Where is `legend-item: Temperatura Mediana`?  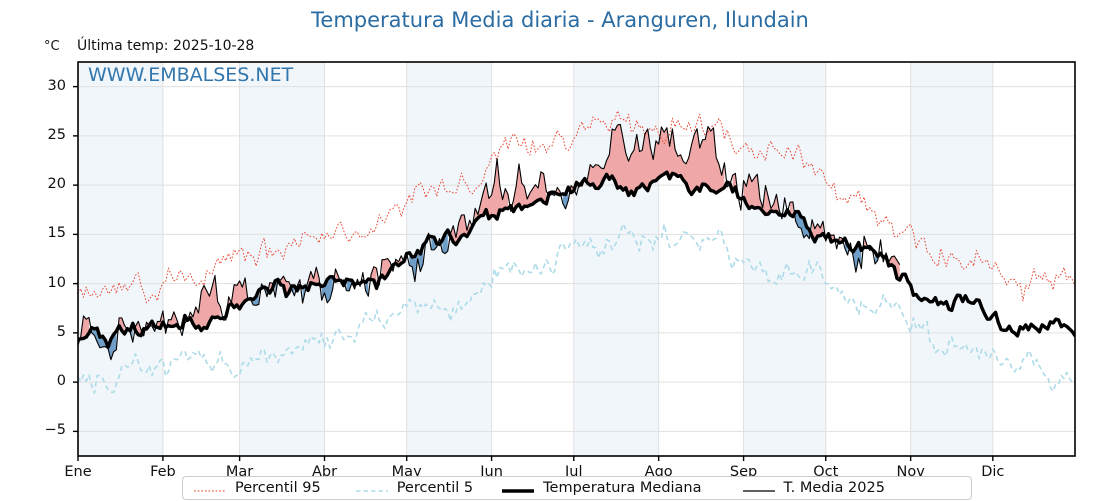
legend-item: Temperatura Mediana is located at coordinates (601, 488).